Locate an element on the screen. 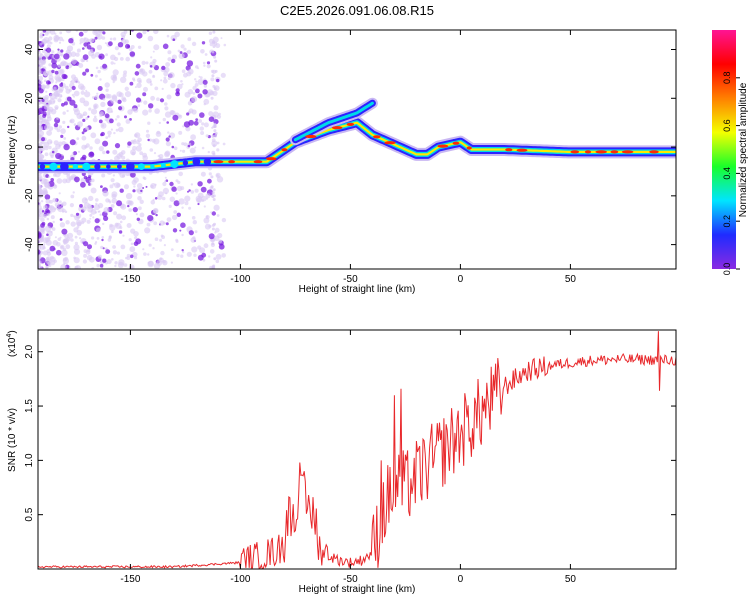  colorbar-tick-label: 0.4 is located at coordinates (727, 173).